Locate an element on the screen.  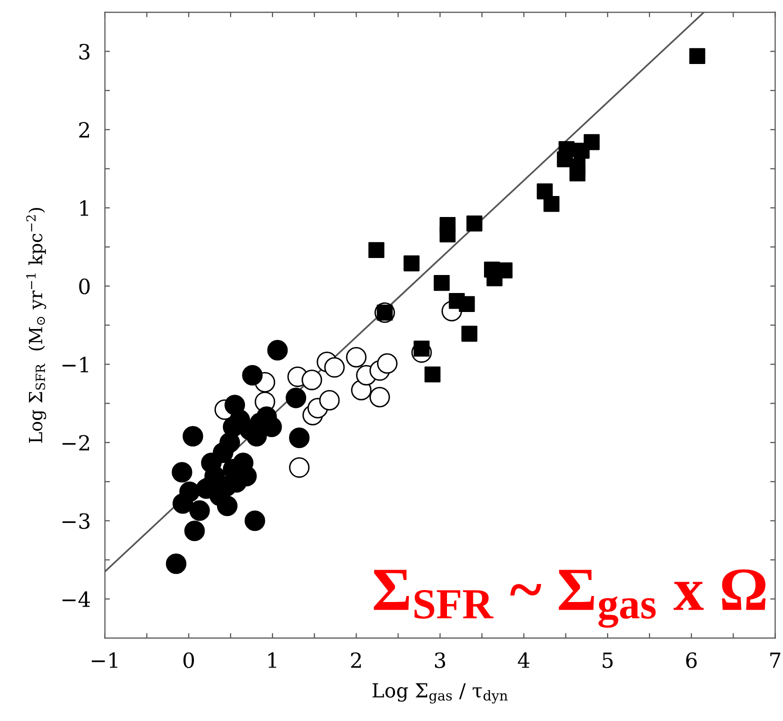
x-axis-title: Log Σ$_{gas}$ / τ$_{dyn}$ is located at coordinates (440, 693).